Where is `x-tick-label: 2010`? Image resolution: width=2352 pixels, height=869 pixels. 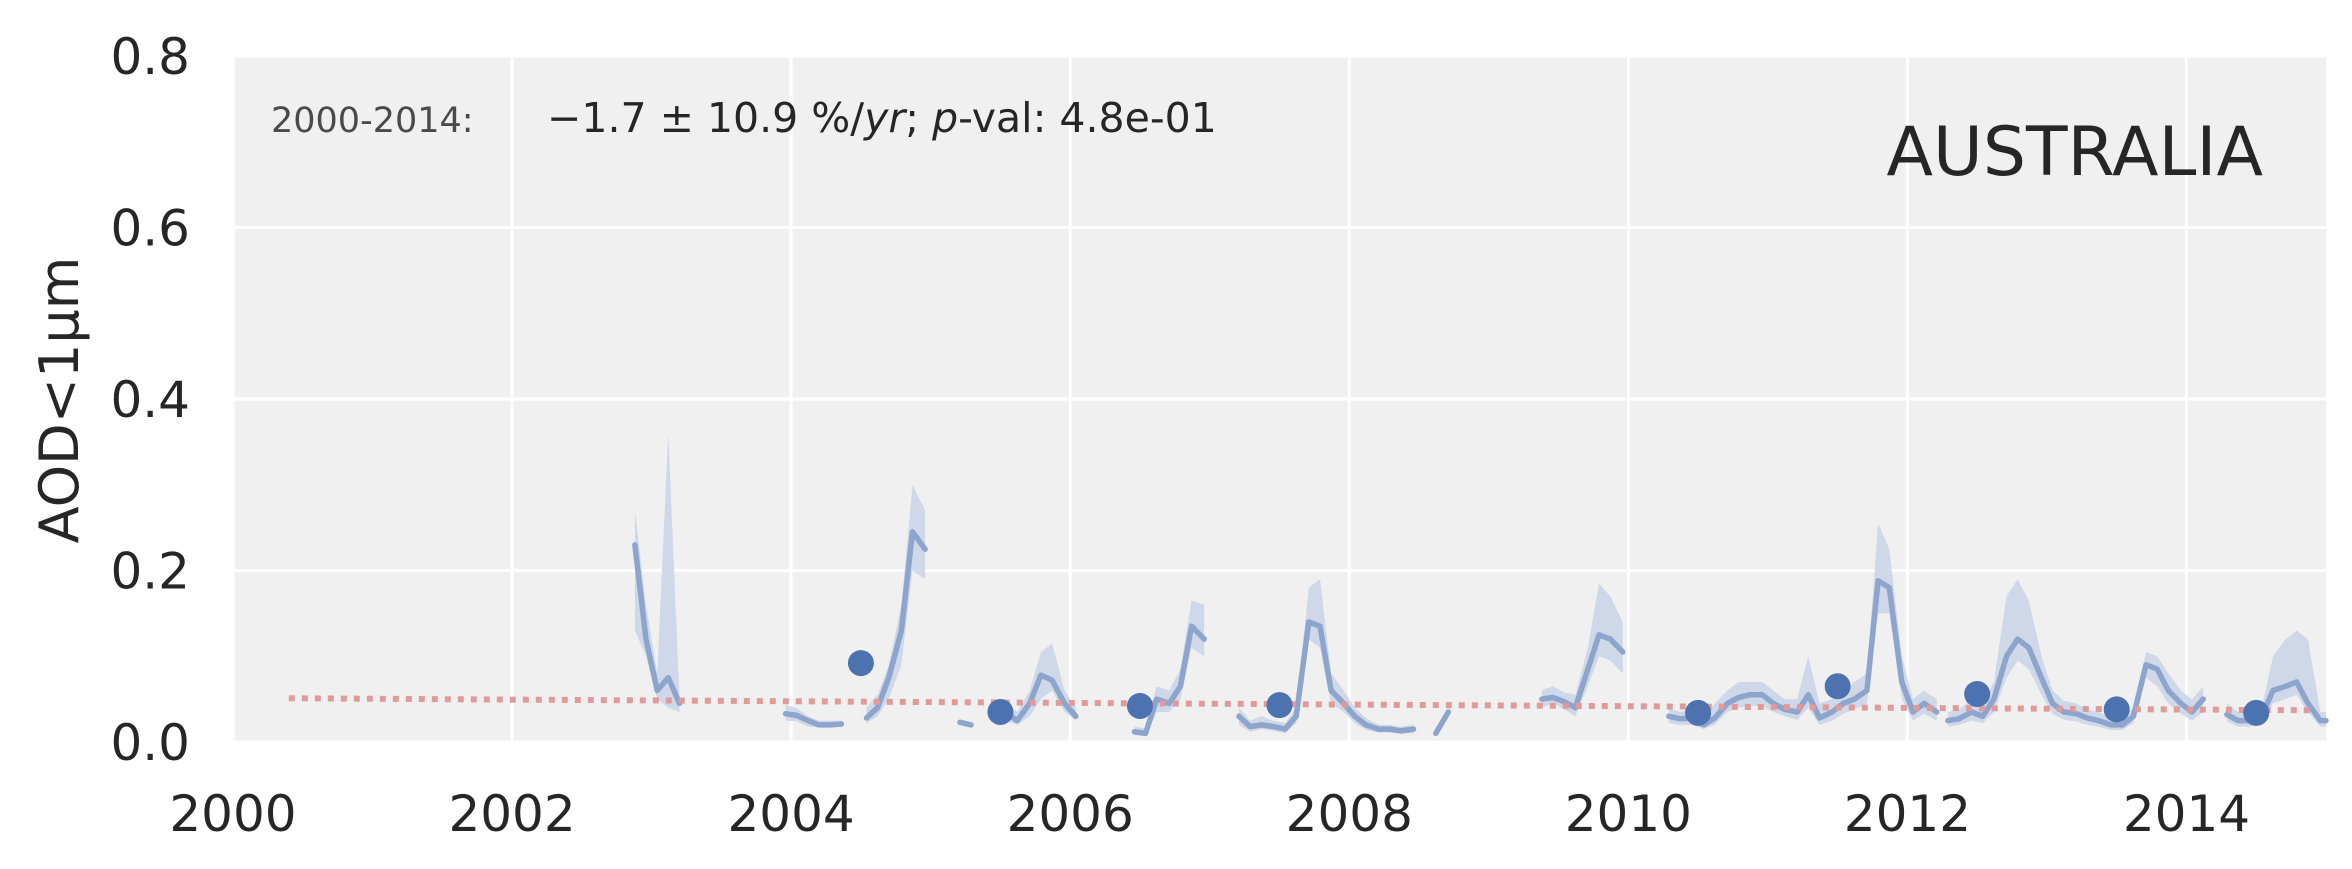 x-tick-label: 2010 is located at coordinates (1628, 814).